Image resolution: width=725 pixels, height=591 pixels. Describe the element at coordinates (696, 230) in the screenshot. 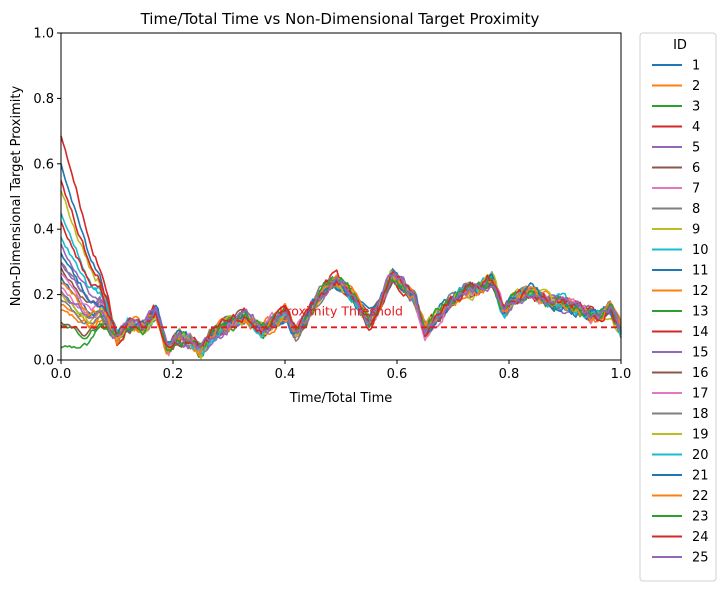

I see `legend-label: 9` at that location.